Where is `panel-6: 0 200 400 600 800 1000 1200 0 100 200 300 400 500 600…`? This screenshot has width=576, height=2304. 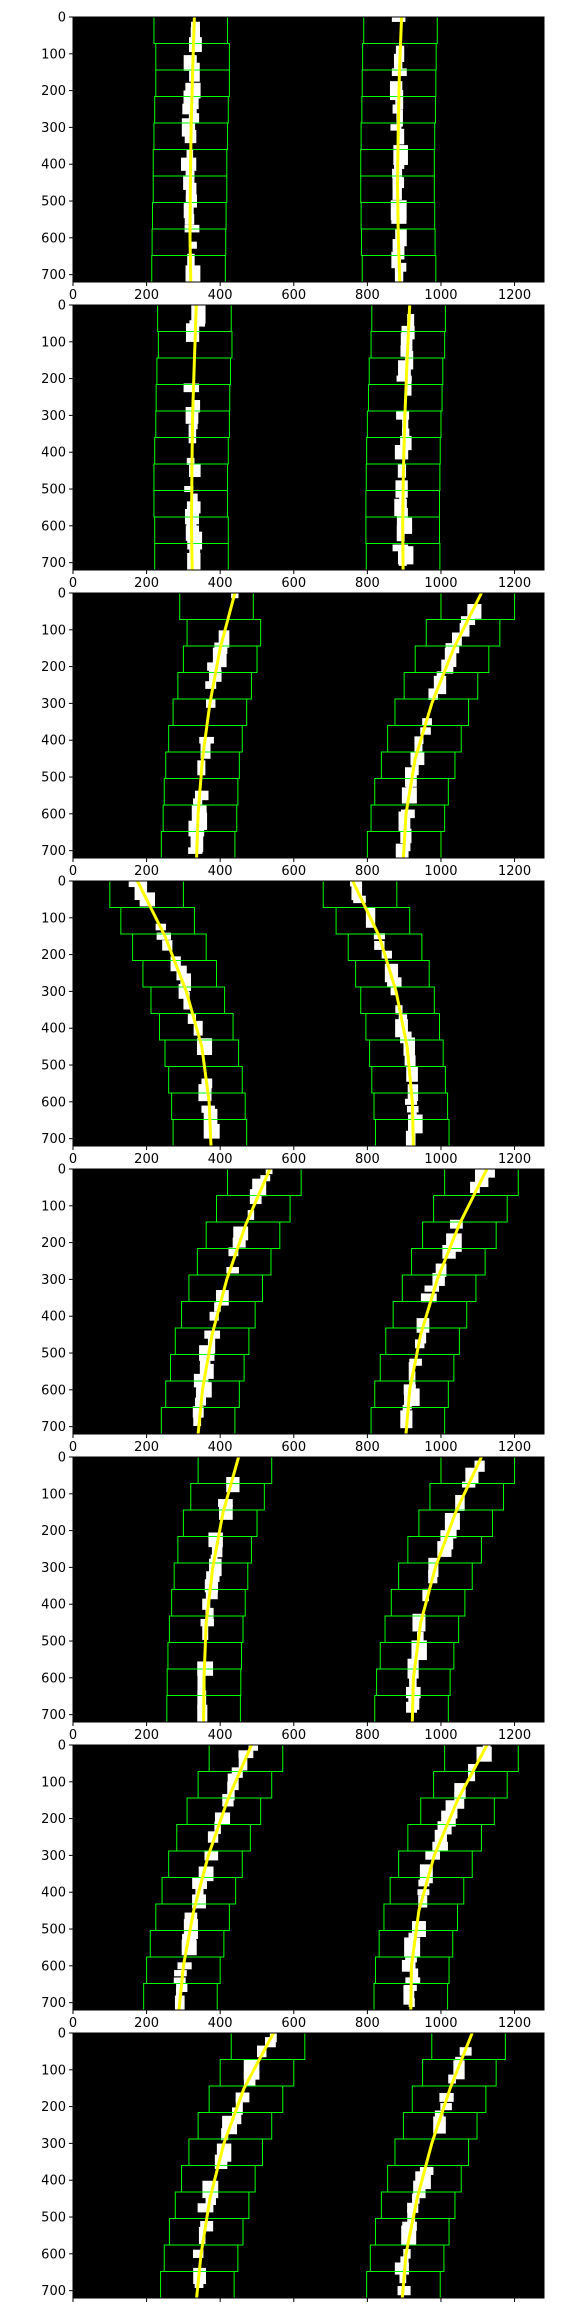
panel-6: 0 200 400 600 800 1000 1200 0 100 200 300 400 500 600… is located at coordinates (293, 1597).